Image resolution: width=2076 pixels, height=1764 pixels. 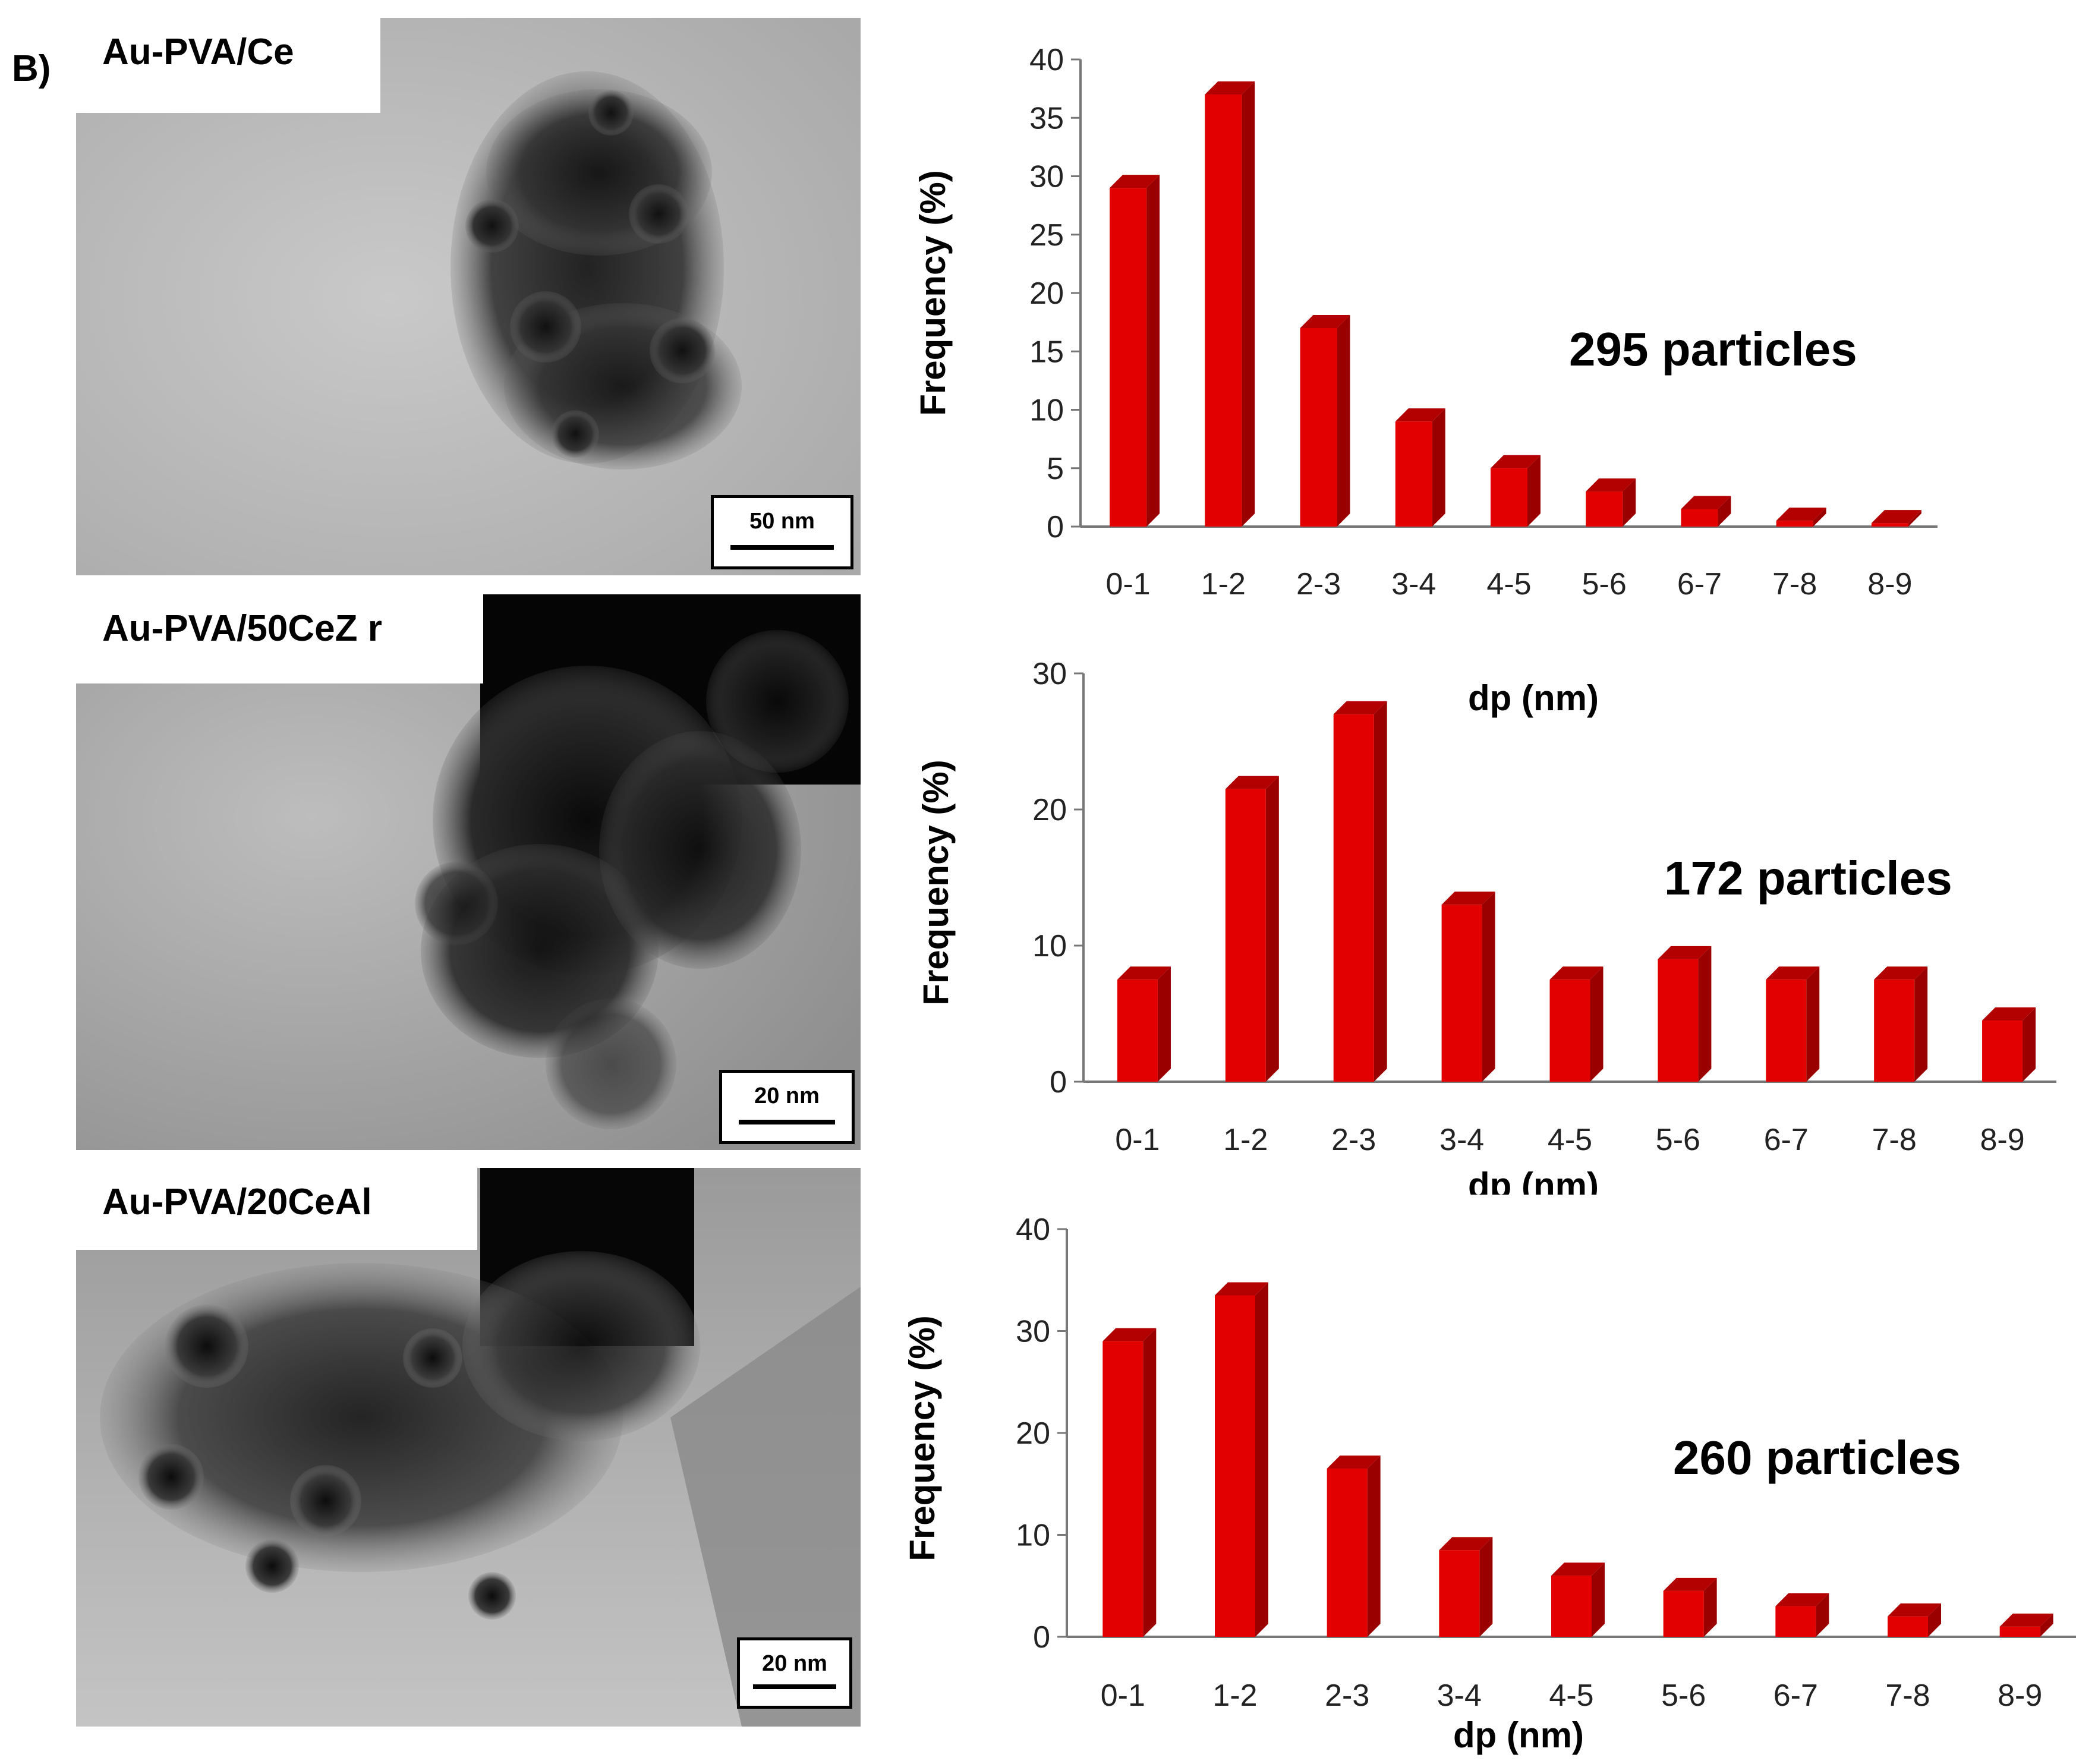 What do you see at coordinates (782, 521) in the screenshot?
I see `scale-bar-text: 50 nm` at bounding box center [782, 521].